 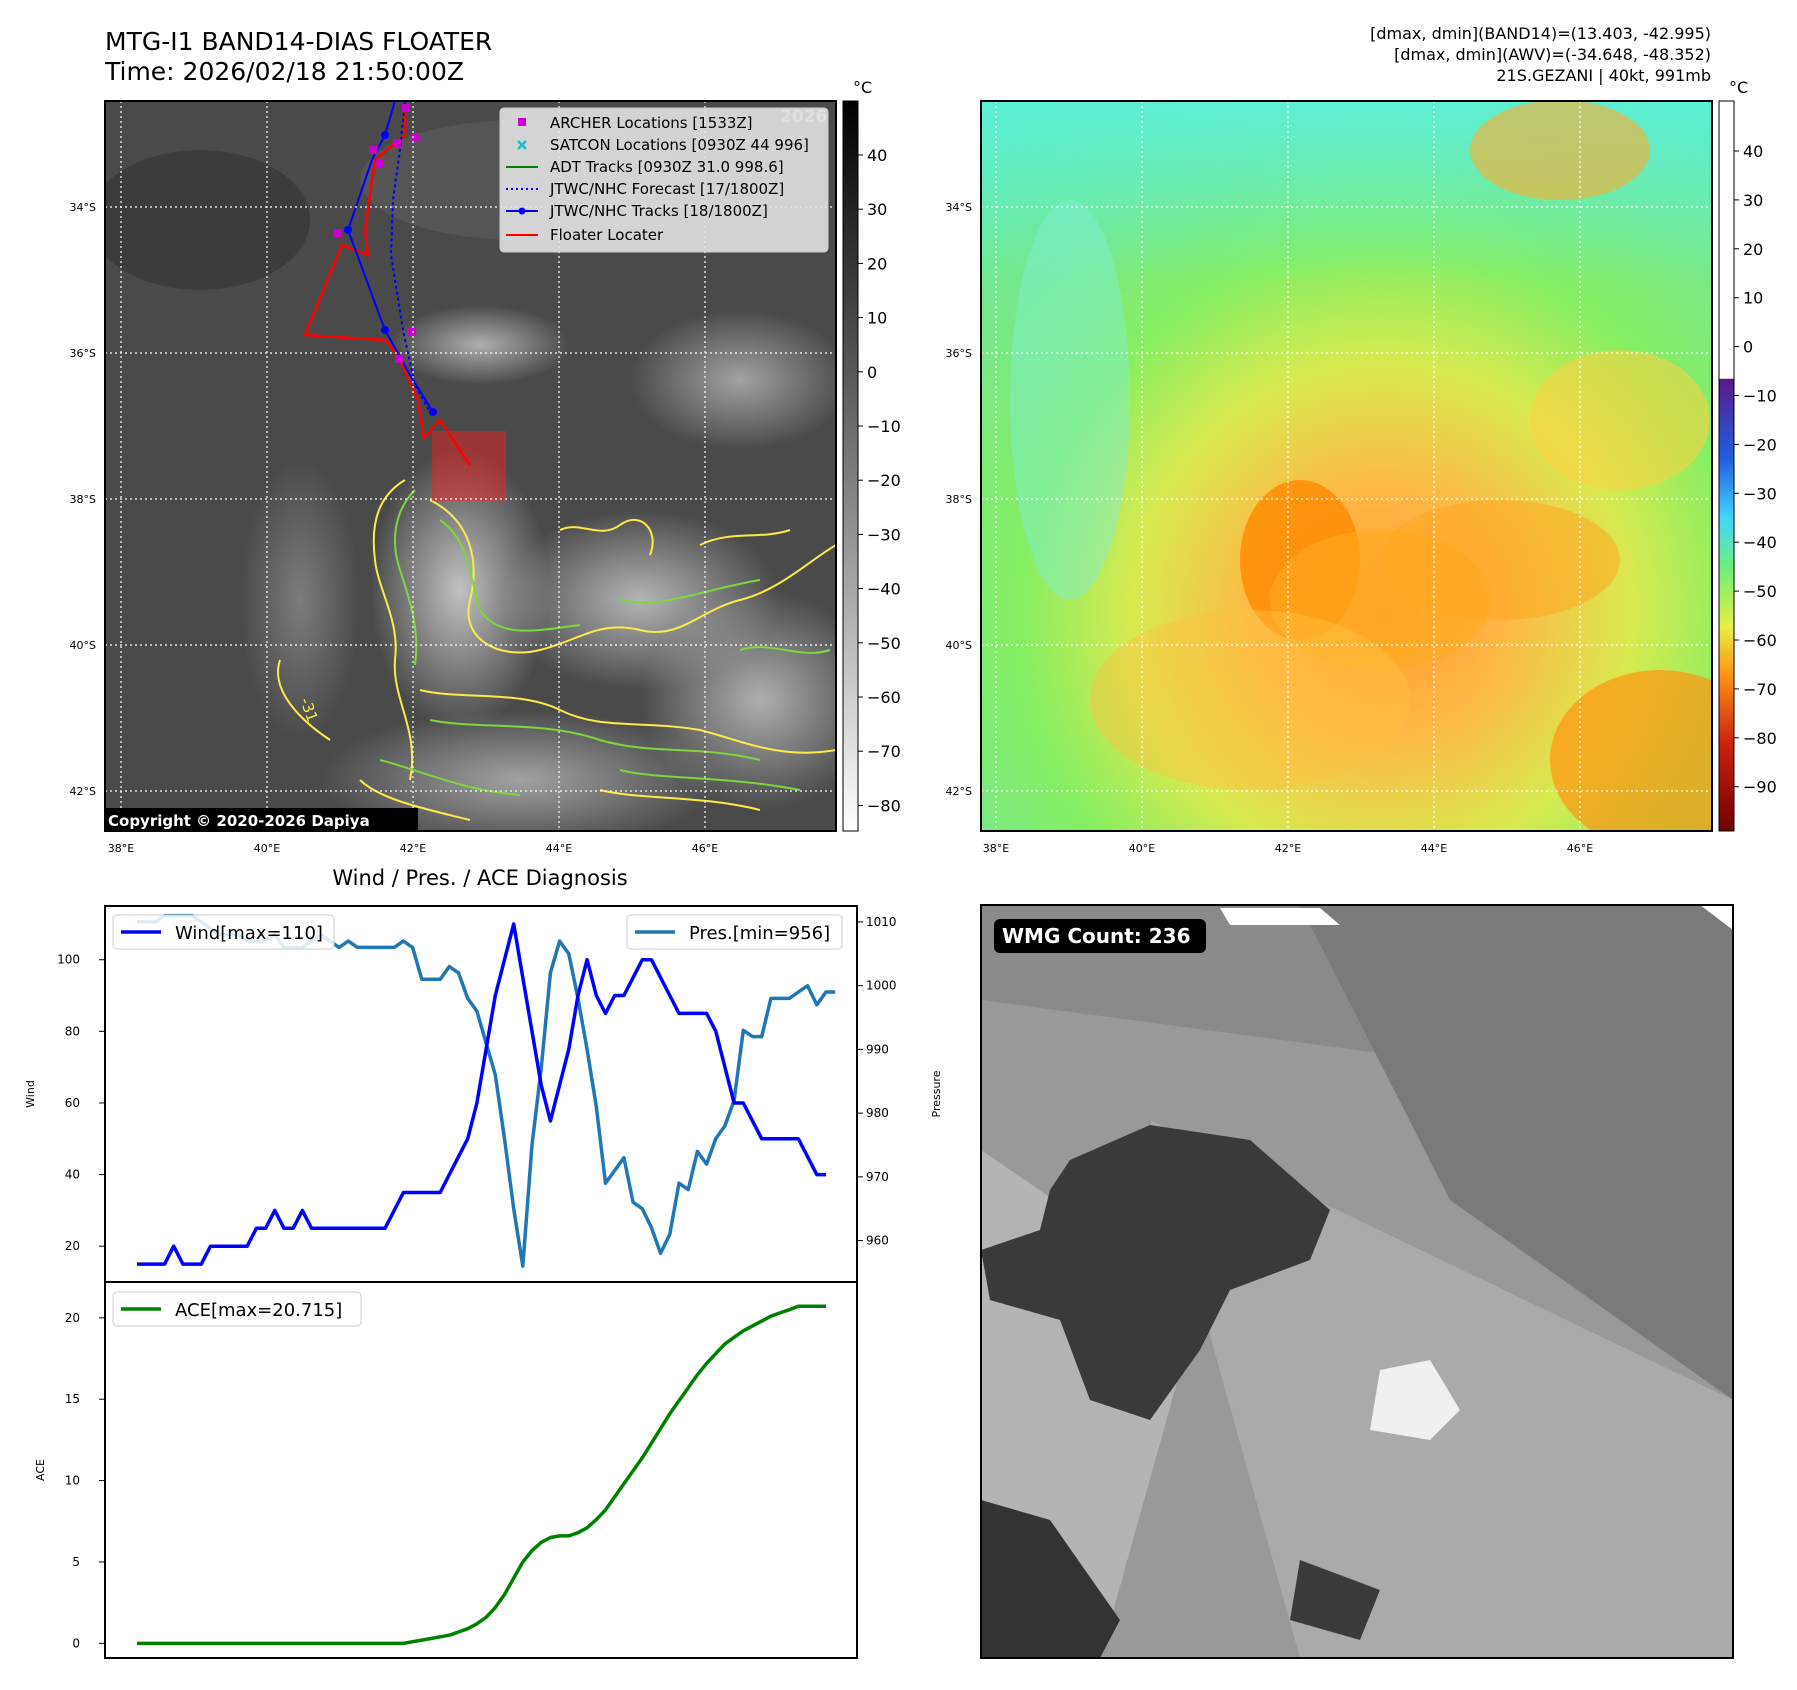 What do you see at coordinates (258, 1310) in the screenshot?
I see `ace-legend-label: ACE[max=20.715]` at bounding box center [258, 1310].